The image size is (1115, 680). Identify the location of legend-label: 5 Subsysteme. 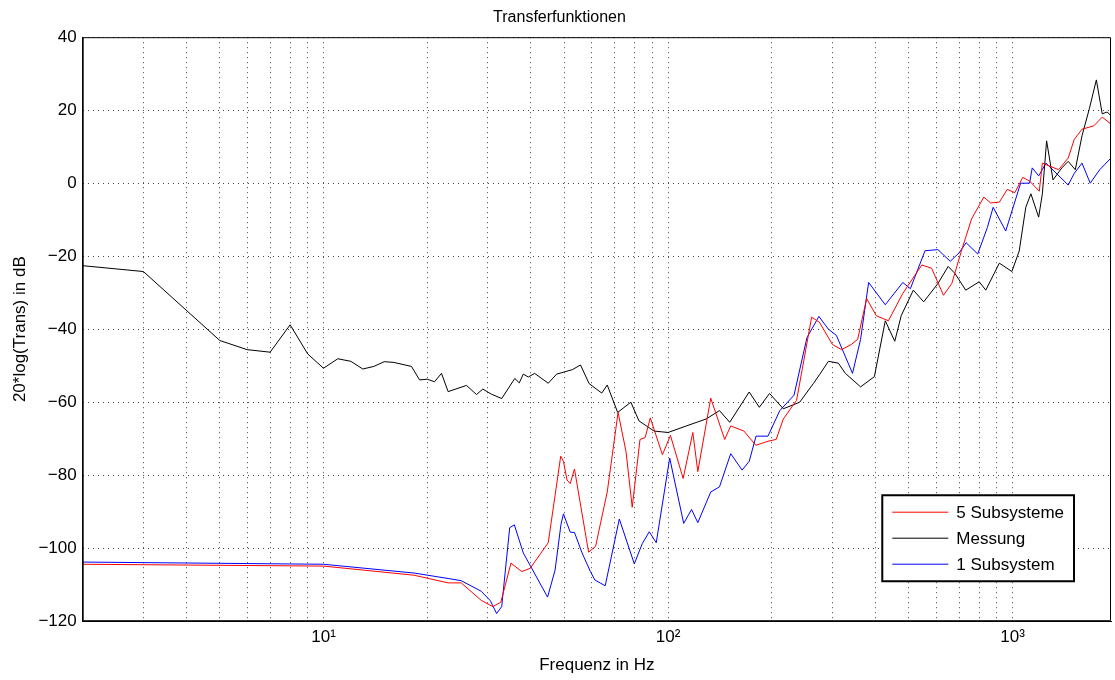
(1010, 512).